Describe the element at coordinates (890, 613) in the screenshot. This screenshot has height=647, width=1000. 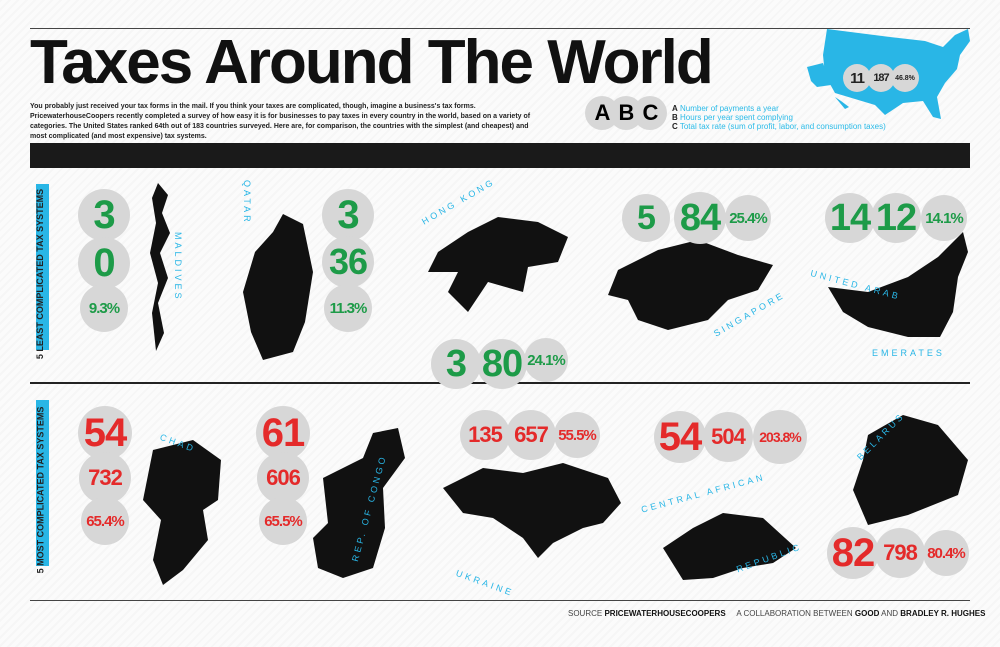
I see `footer-and: AND` at that location.